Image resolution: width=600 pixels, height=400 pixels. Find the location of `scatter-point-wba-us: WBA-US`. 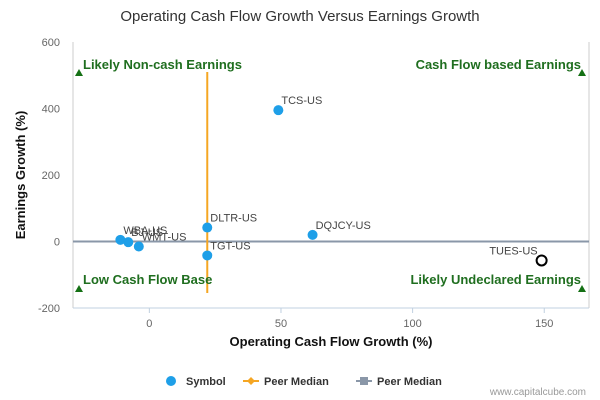

scatter-point-wba-us: WBA-US is located at coordinates (141, 235).